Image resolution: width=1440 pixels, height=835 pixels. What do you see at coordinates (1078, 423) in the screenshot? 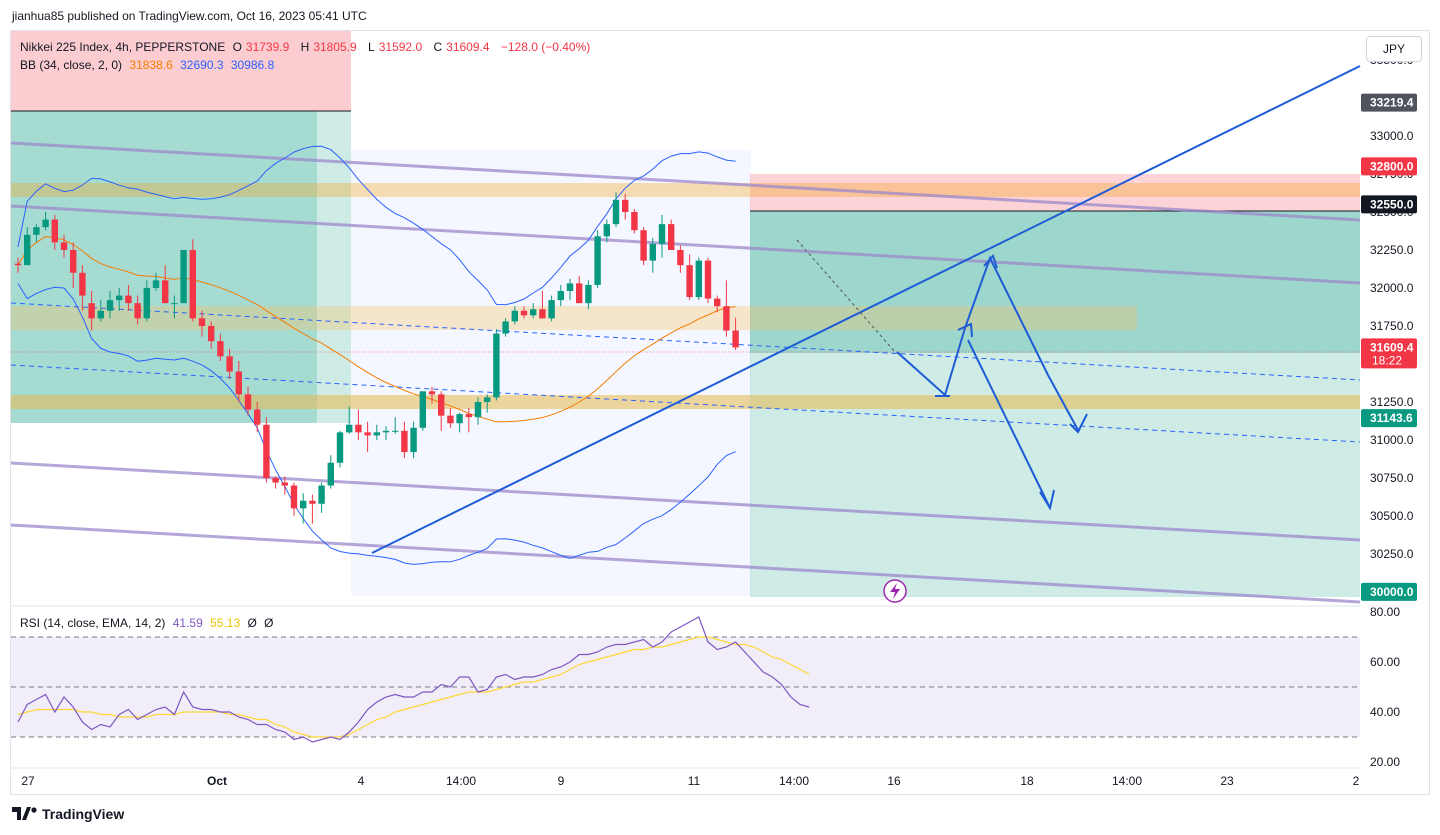
I see `arrowhead-a` at bounding box center [1078, 423].